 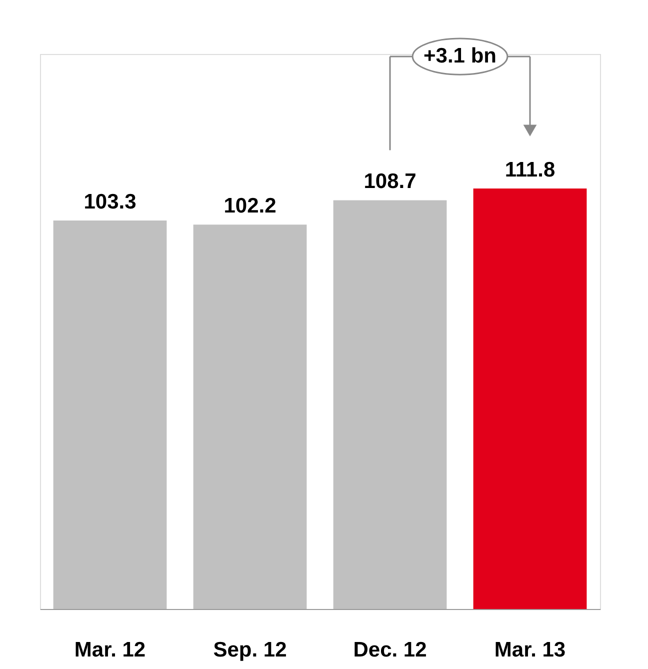 What do you see at coordinates (110, 202) in the screenshot?
I see `data-label: 103.3` at bounding box center [110, 202].